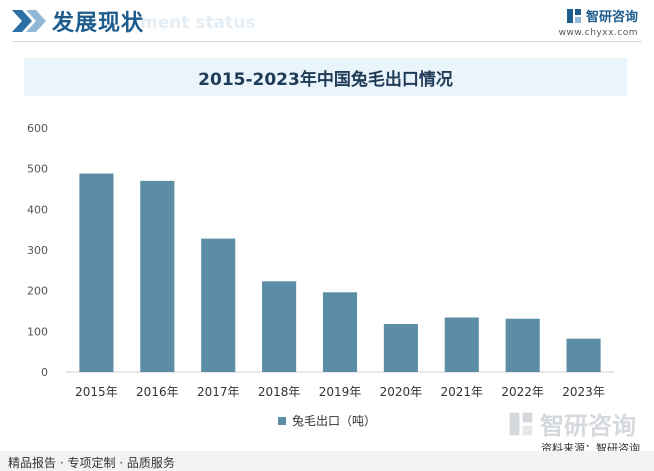 The height and width of the screenshot is (471, 654). Describe the element at coordinates (611, 17) in the screenshot. I see `brand-name: 智研咨询` at that location.